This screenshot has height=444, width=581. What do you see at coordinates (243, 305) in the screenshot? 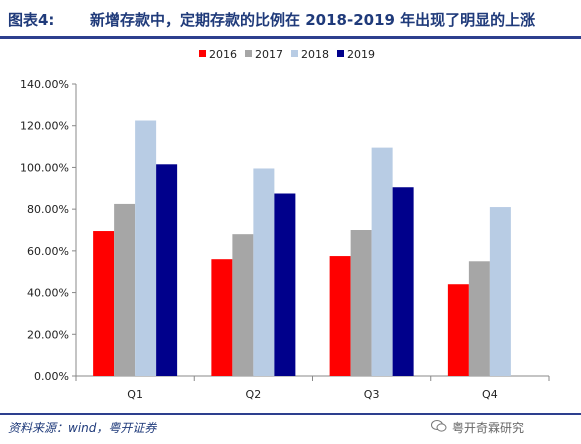
I see `bar-Q2-2017` at bounding box center [243, 305].